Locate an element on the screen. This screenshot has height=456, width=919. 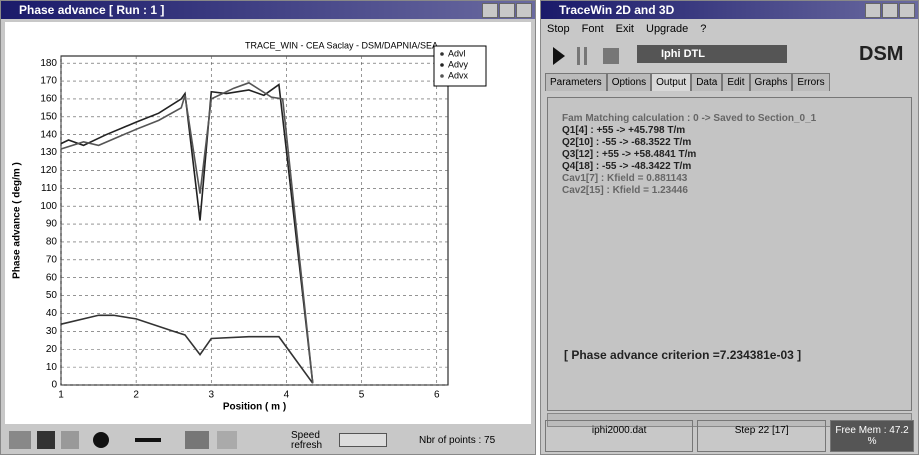
y-tick-label: 180 is located at coordinates (48, 63).